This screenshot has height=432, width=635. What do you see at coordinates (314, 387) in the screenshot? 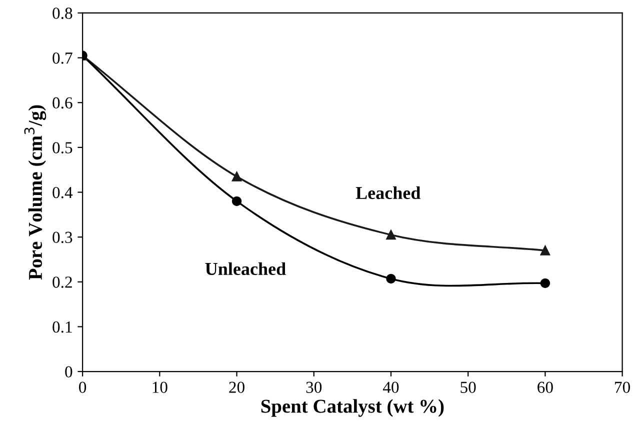
I see `x-tick-label: 30` at bounding box center [314, 387].